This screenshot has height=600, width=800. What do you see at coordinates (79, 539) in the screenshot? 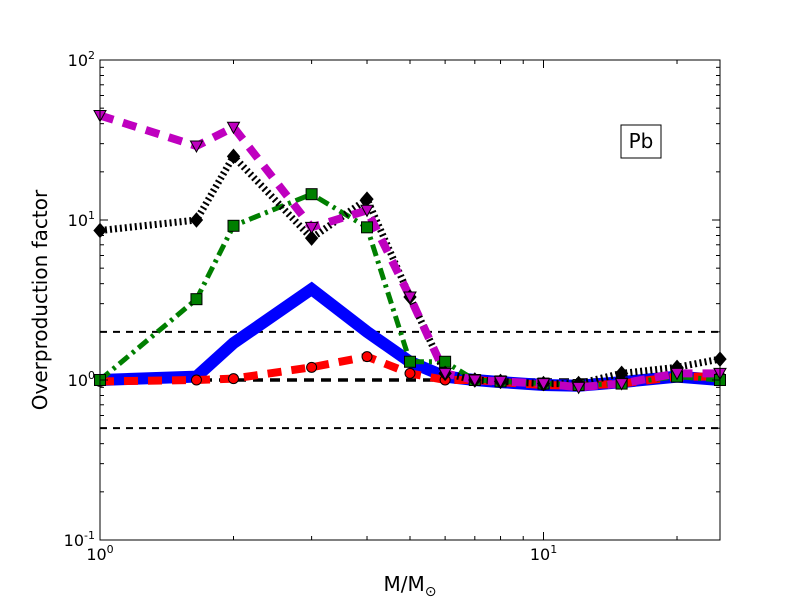
I see `y-tick-label: 10⁻¹` at bounding box center [79, 539].